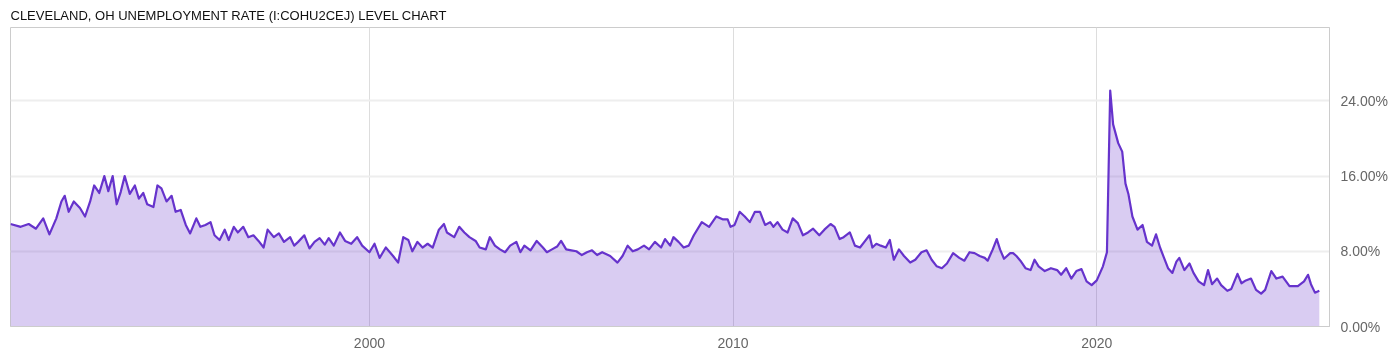  I want to click on y-tick-label: 24.00%, so click(1364, 100).